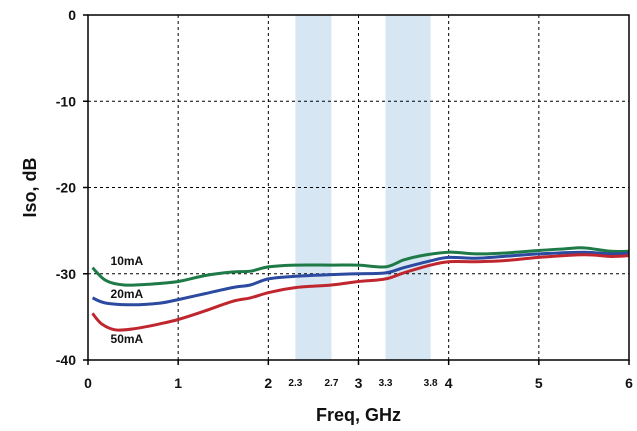 This screenshot has width=637, height=431. I want to click on y-tick-label: -30, so click(66, 274).